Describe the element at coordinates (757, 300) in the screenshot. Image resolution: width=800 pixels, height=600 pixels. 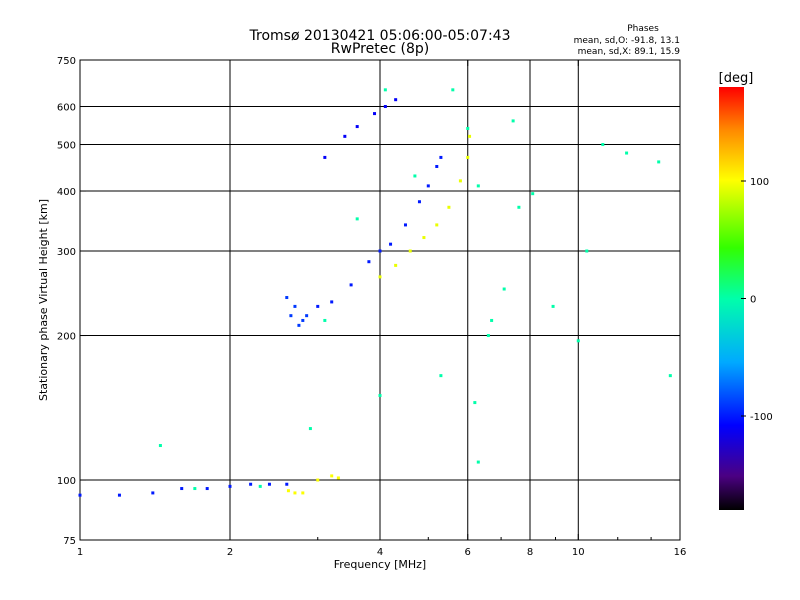
I see `colorbar-ticks: 100 0 -100` at that location.